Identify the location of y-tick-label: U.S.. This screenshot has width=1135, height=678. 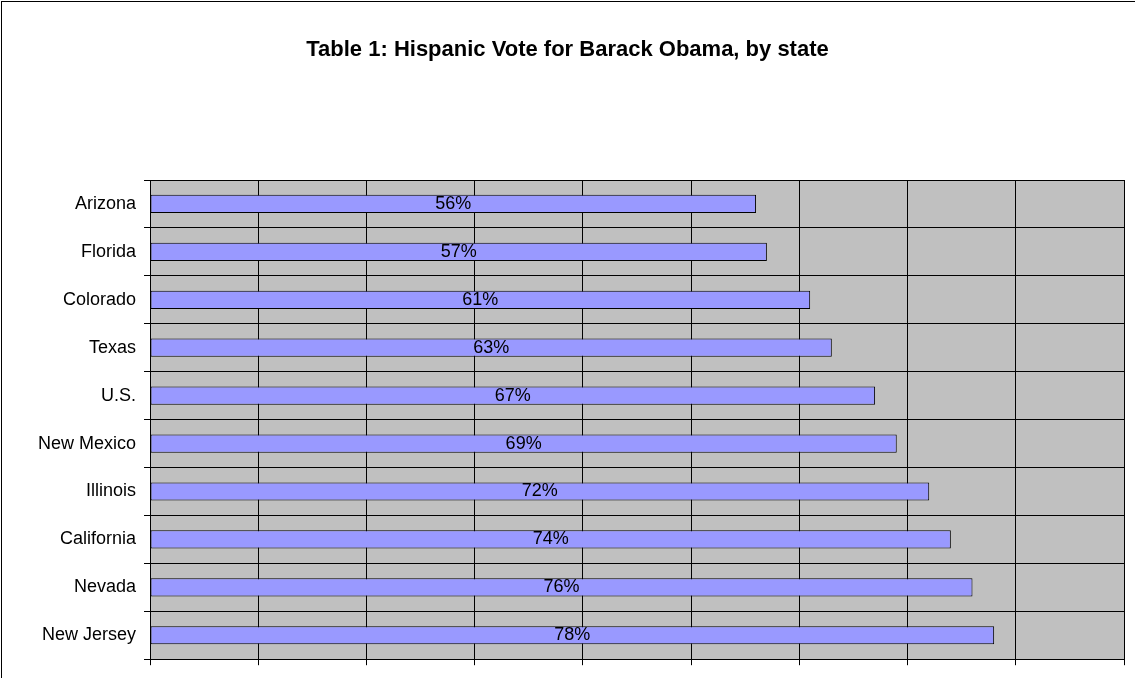
(119, 394).